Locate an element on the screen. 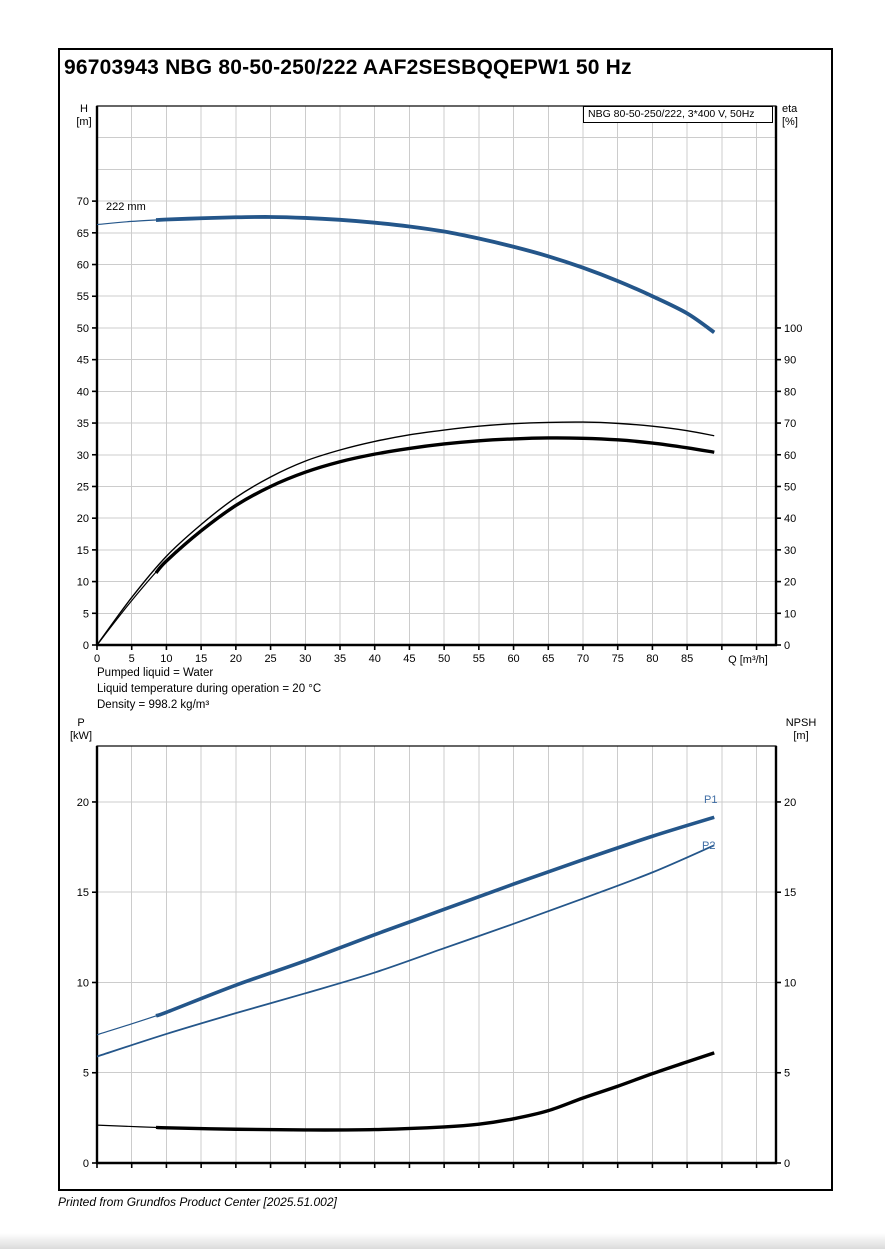  info-line-pumped-liquid: Pumped liquid = Water is located at coordinates (155, 673).